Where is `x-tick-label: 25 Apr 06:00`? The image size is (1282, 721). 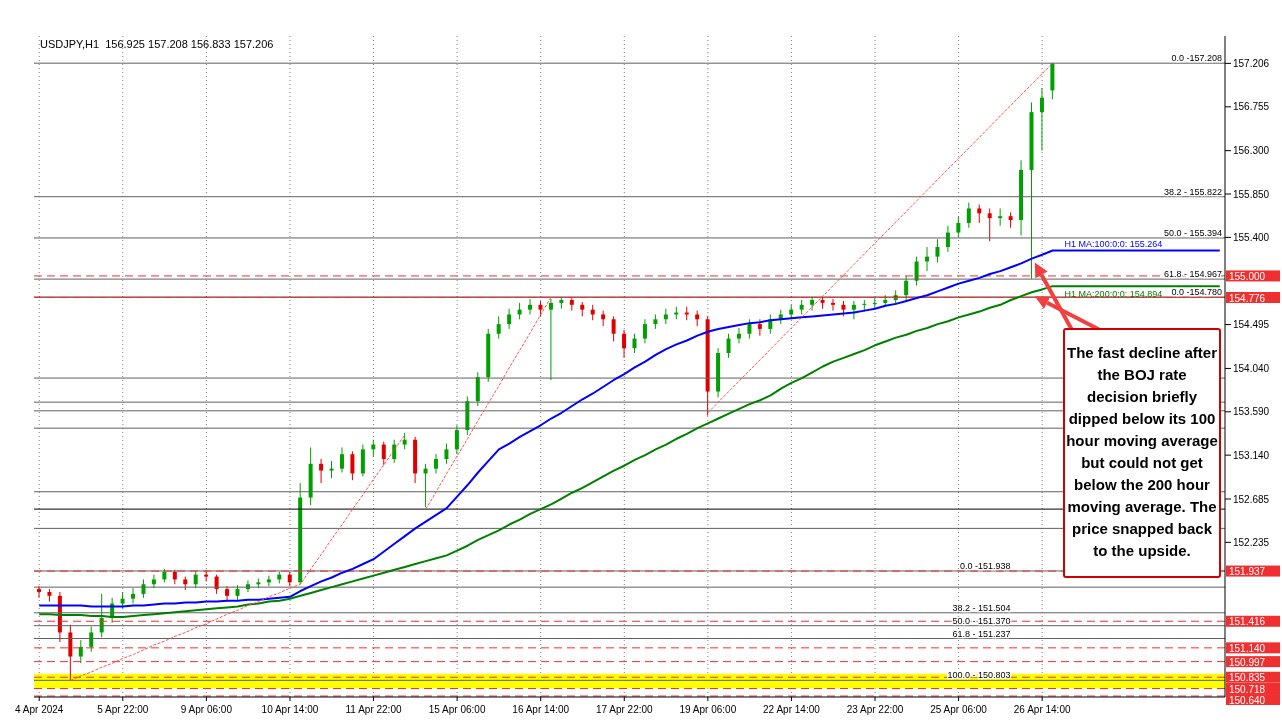
x-tick-label: 25 Apr 06:00 is located at coordinates (959, 709).